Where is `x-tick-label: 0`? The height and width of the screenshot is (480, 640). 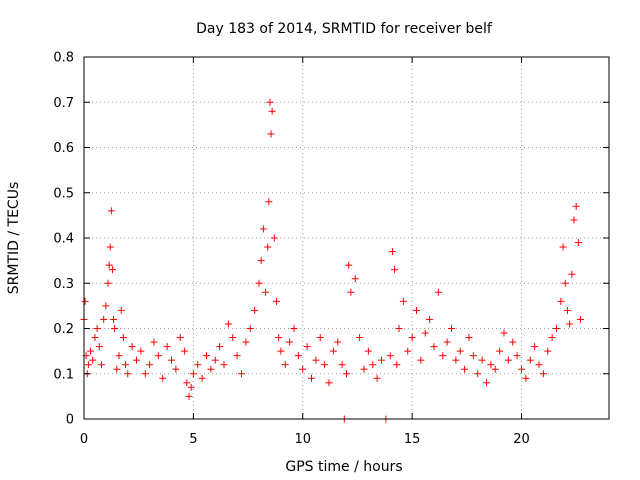 x-tick-label: 0 is located at coordinates (84, 439).